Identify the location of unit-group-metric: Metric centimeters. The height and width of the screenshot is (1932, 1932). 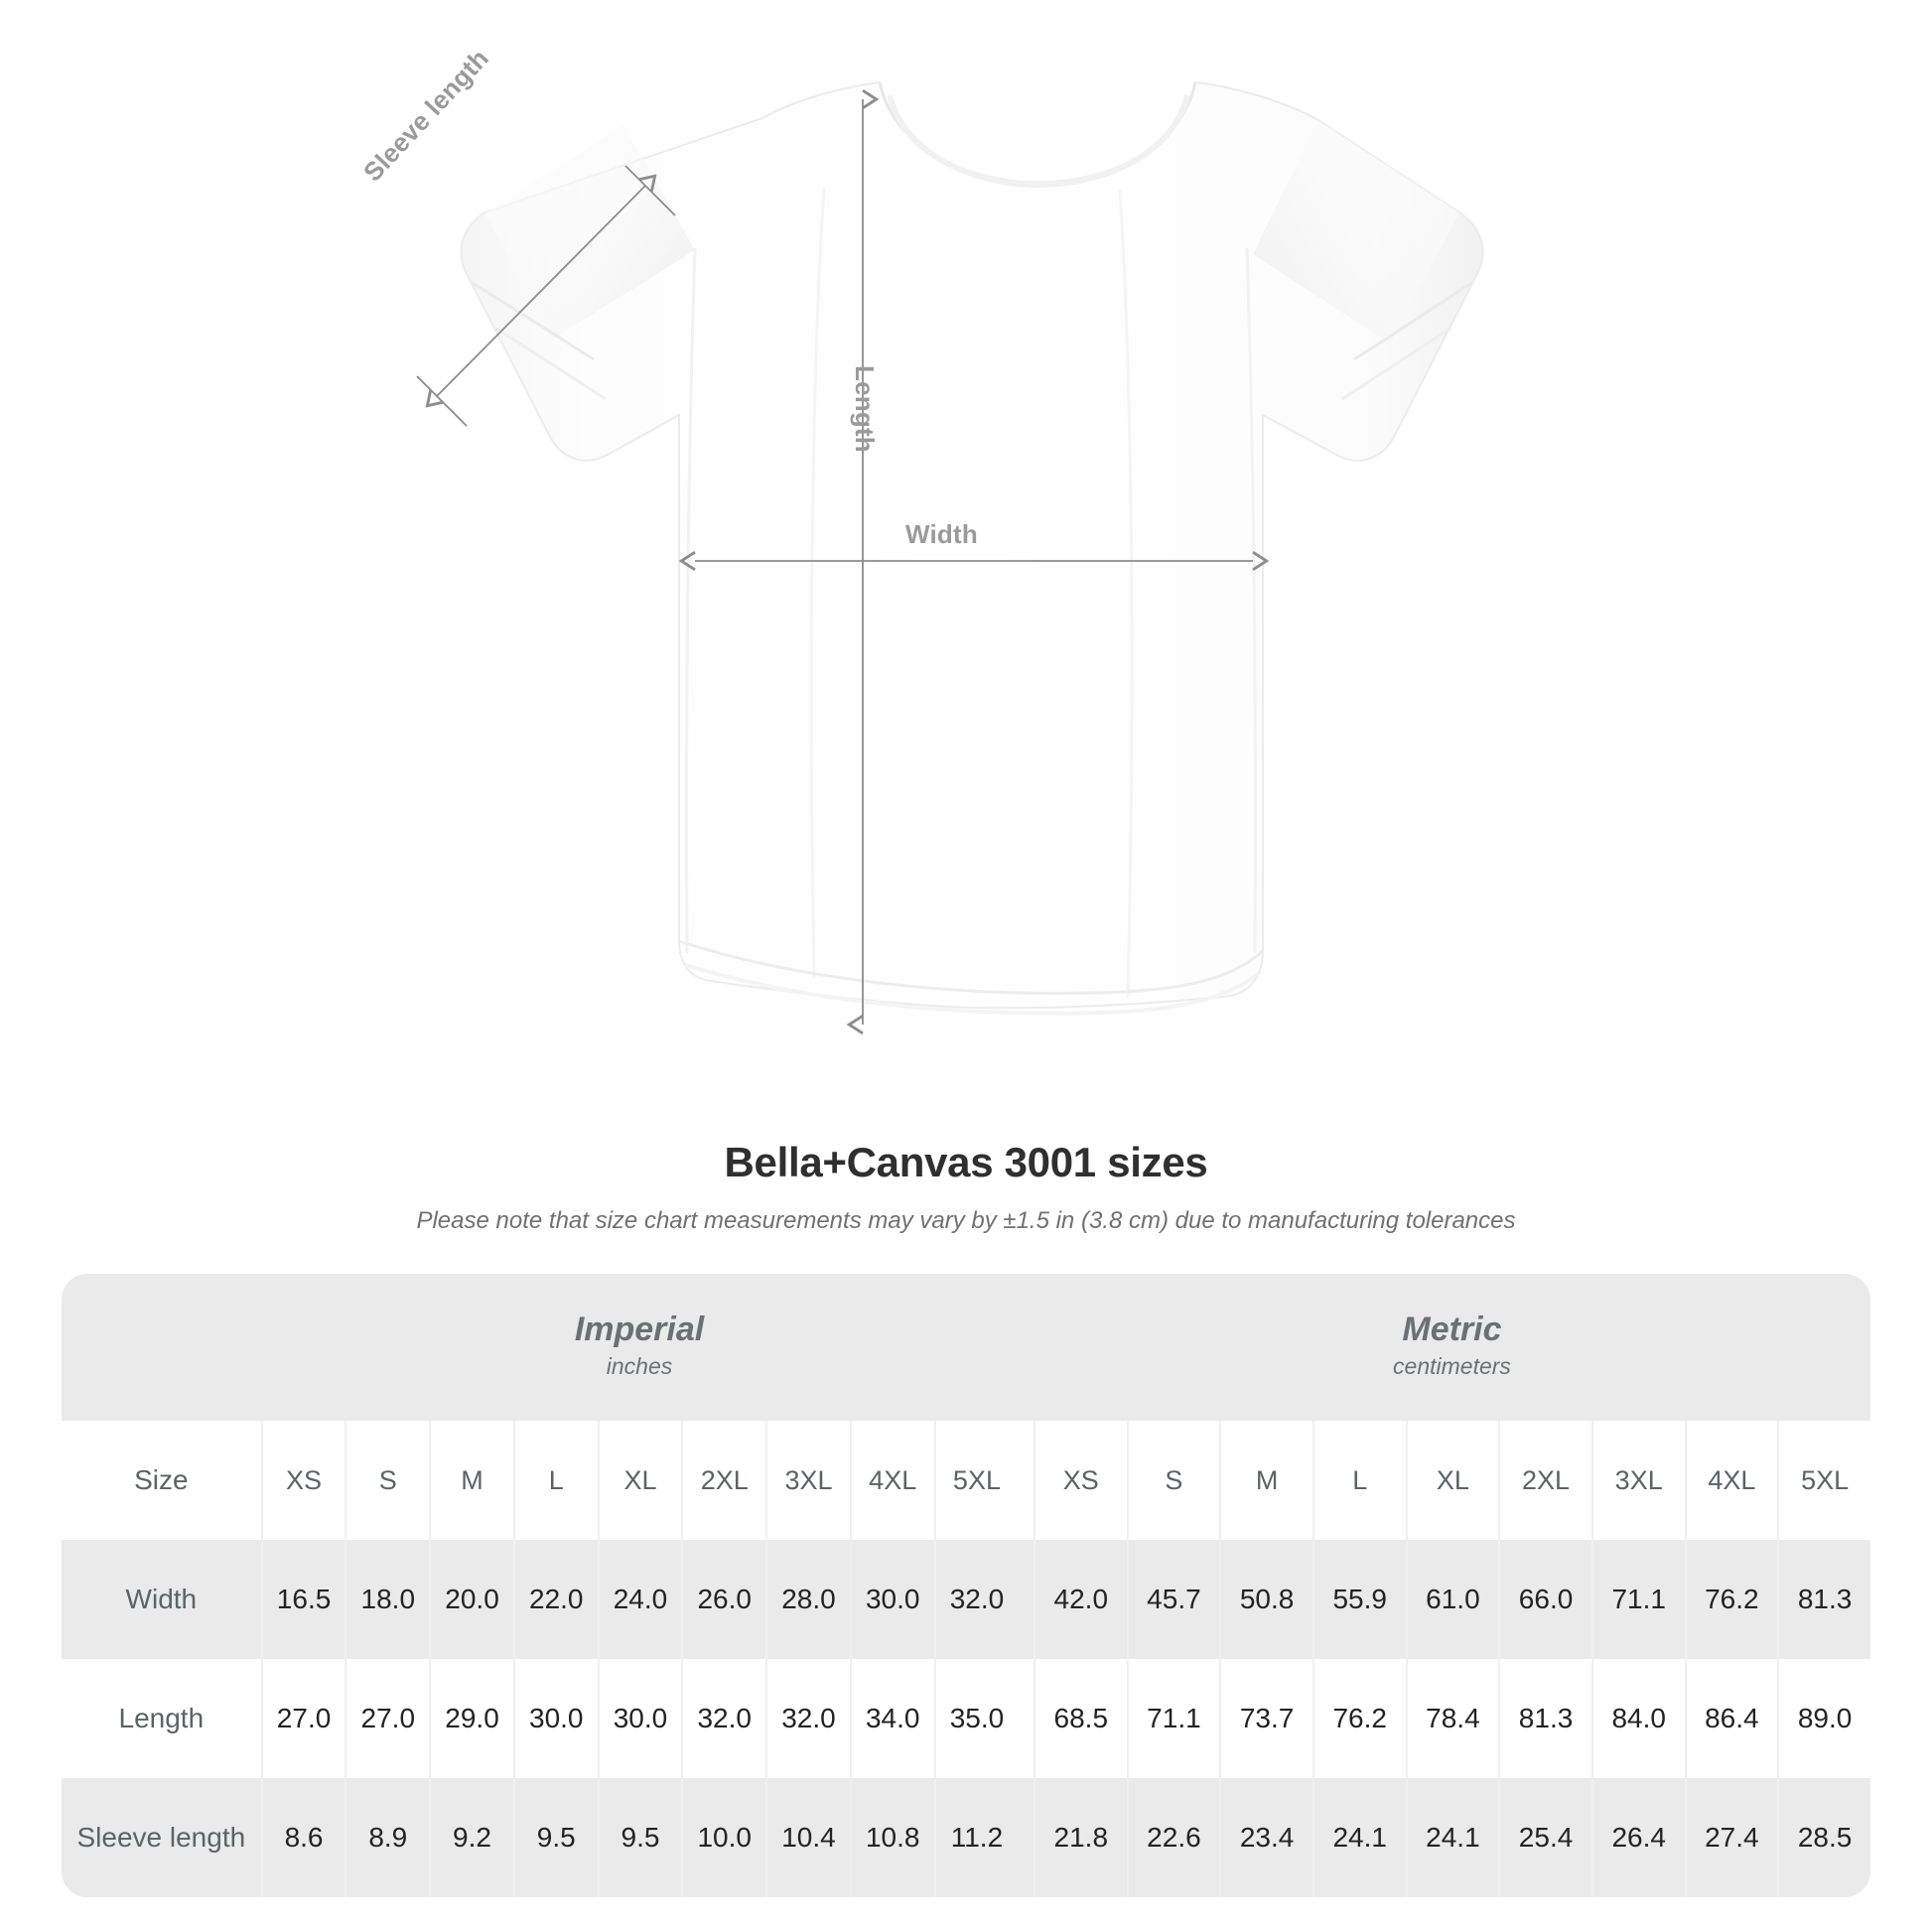
(1451, 1348).